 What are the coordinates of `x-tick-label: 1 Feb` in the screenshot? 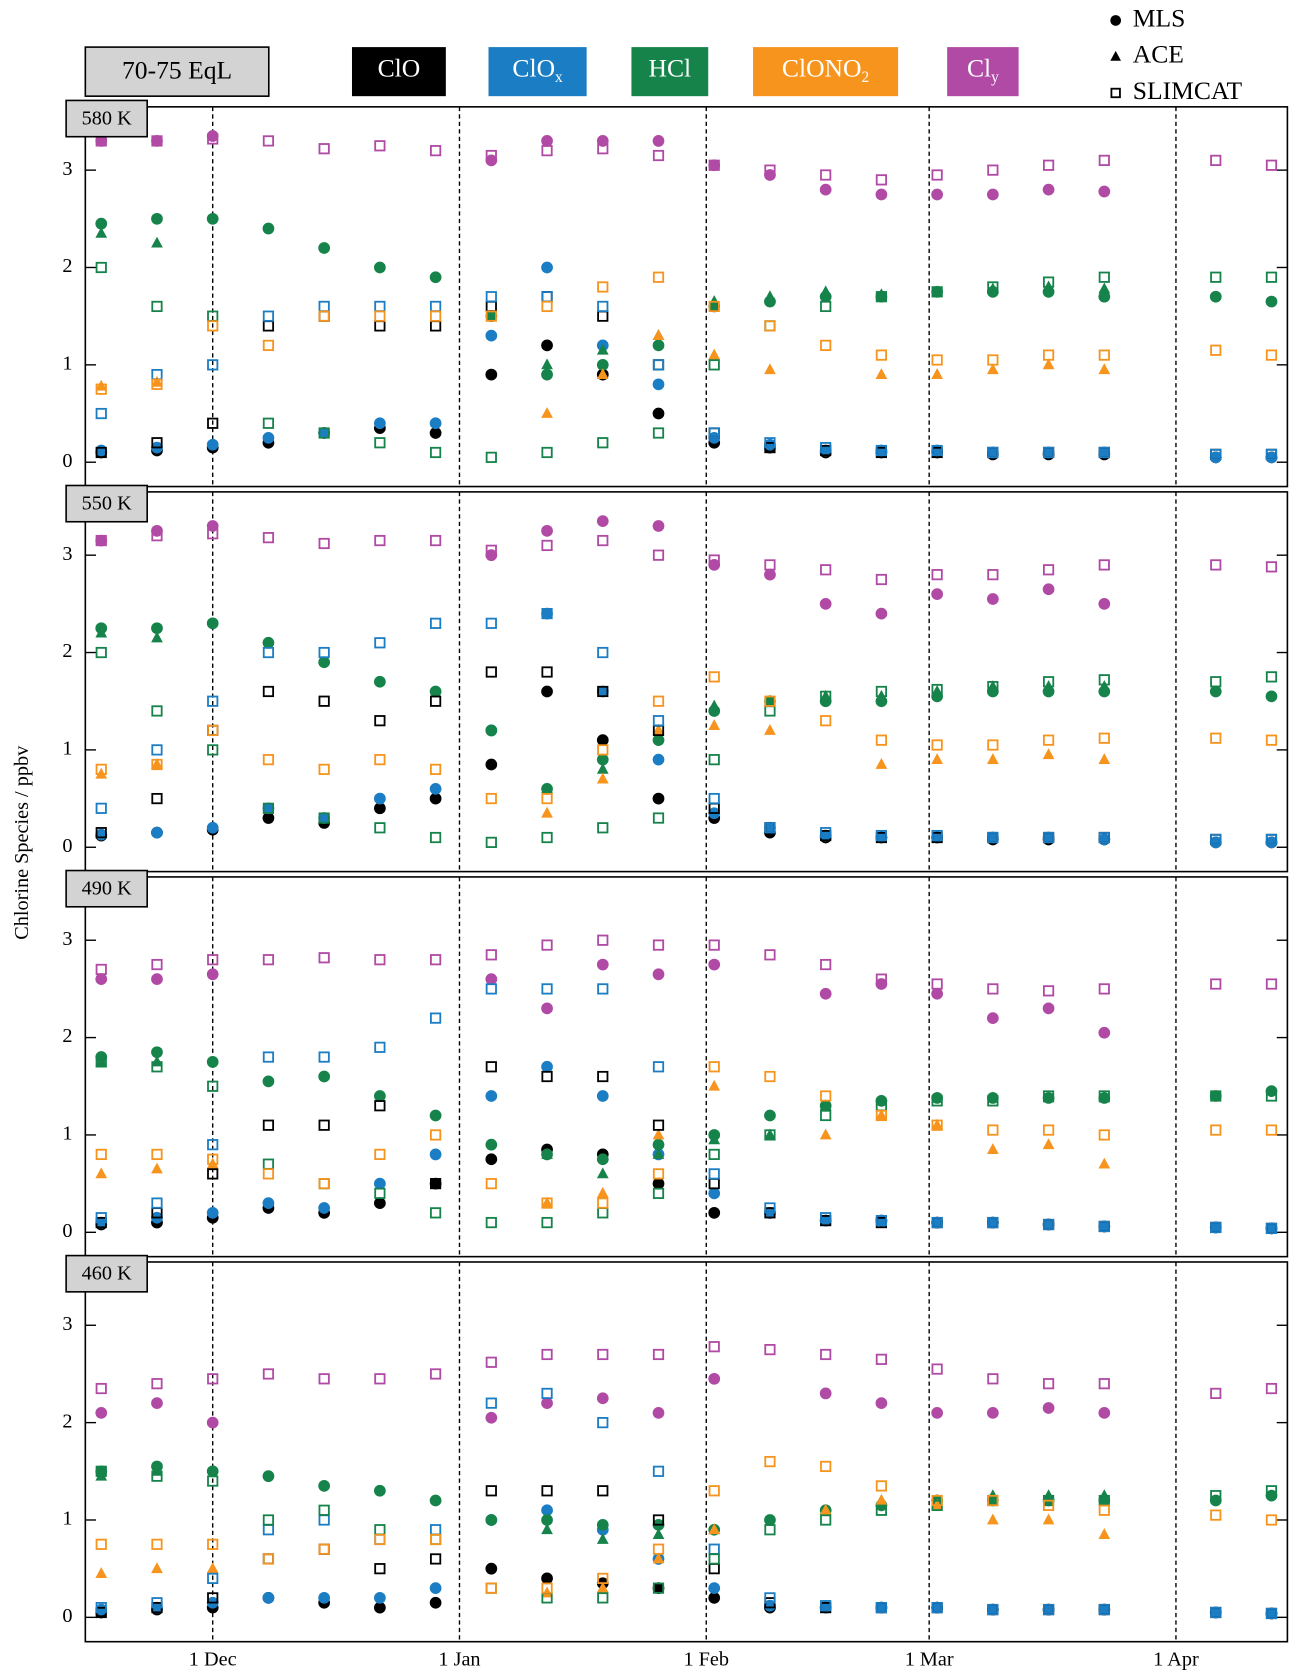 It's located at (706, 1660).